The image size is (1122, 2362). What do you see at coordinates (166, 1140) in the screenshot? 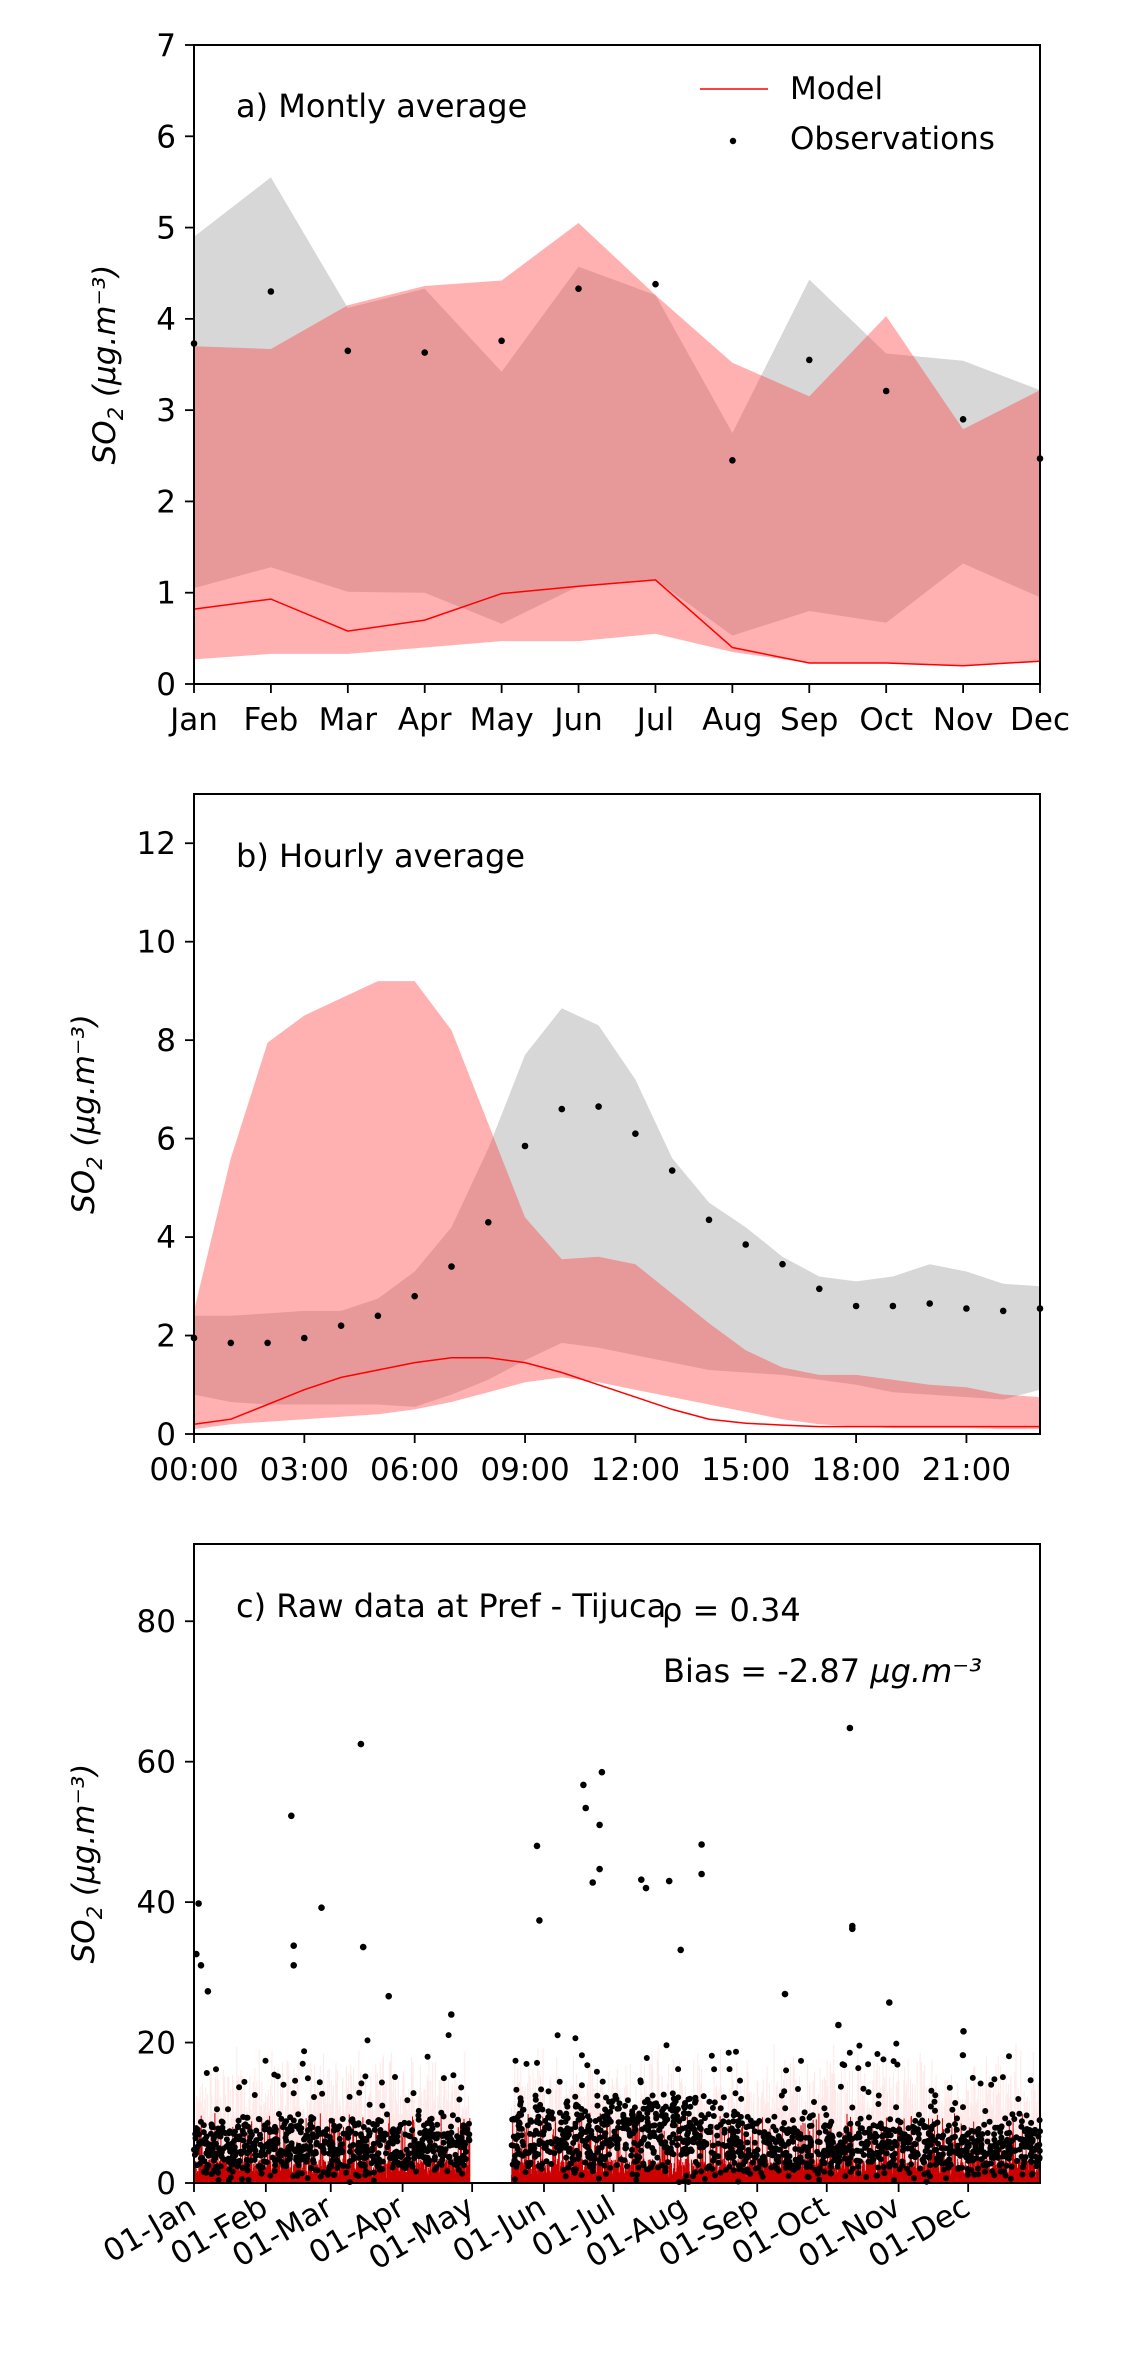
I see `y-tick-label: 6` at bounding box center [166, 1140].